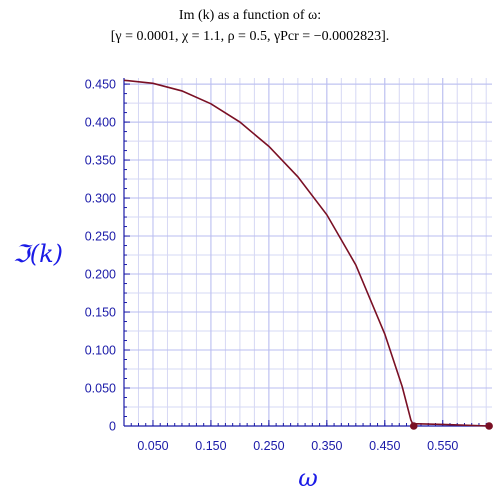  What do you see at coordinates (100, 199) in the screenshot?
I see `y-tick-label: 0.300` at bounding box center [100, 199].